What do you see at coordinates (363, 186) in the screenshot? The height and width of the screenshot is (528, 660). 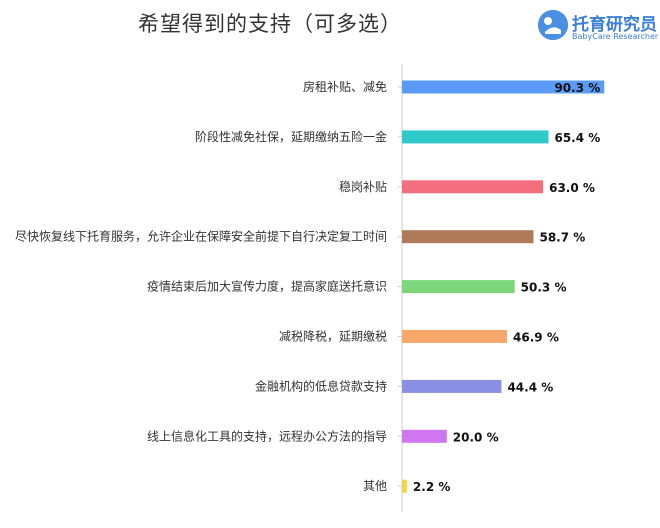 I see `category-label: 稳岗补贴` at bounding box center [363, 186].